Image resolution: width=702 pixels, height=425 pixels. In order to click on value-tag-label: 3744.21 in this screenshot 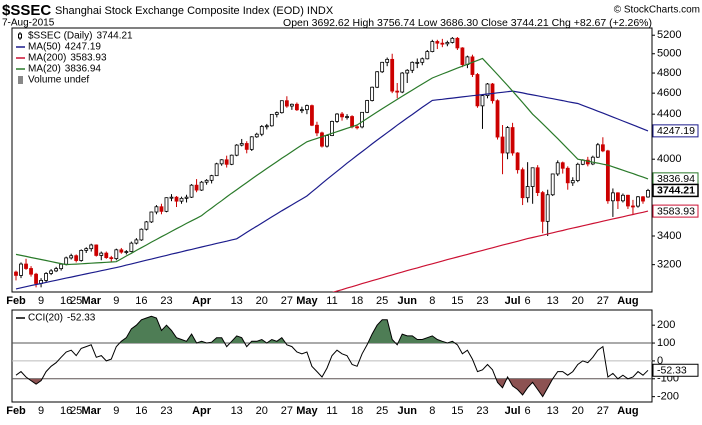, I will do `click(676, 191)`.